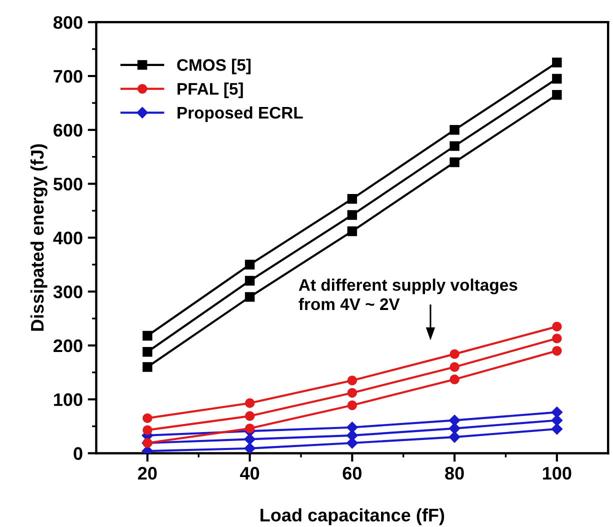 The height and width of the screenshot is (527, 613). Describe the element at coordinates (68, 22) in the screenshot. I see `y-tick-label: 800` at that location.